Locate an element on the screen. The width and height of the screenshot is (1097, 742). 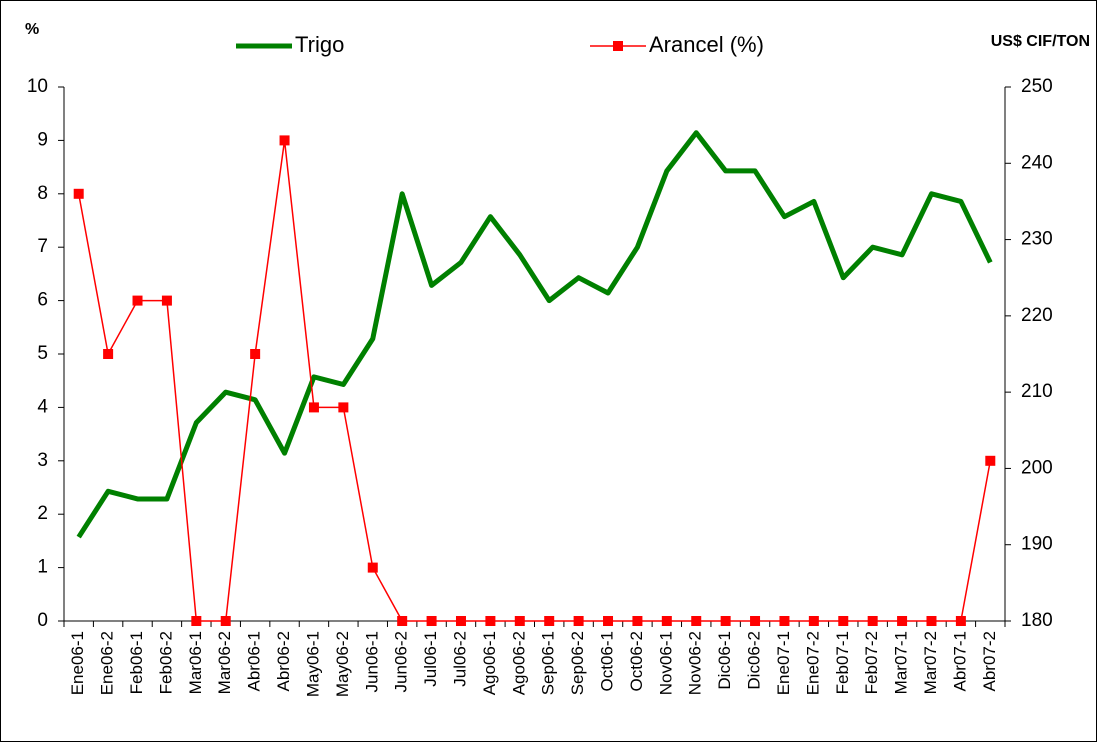
x-tick-label: Mar06-1 is located at coordinates (195, 662).